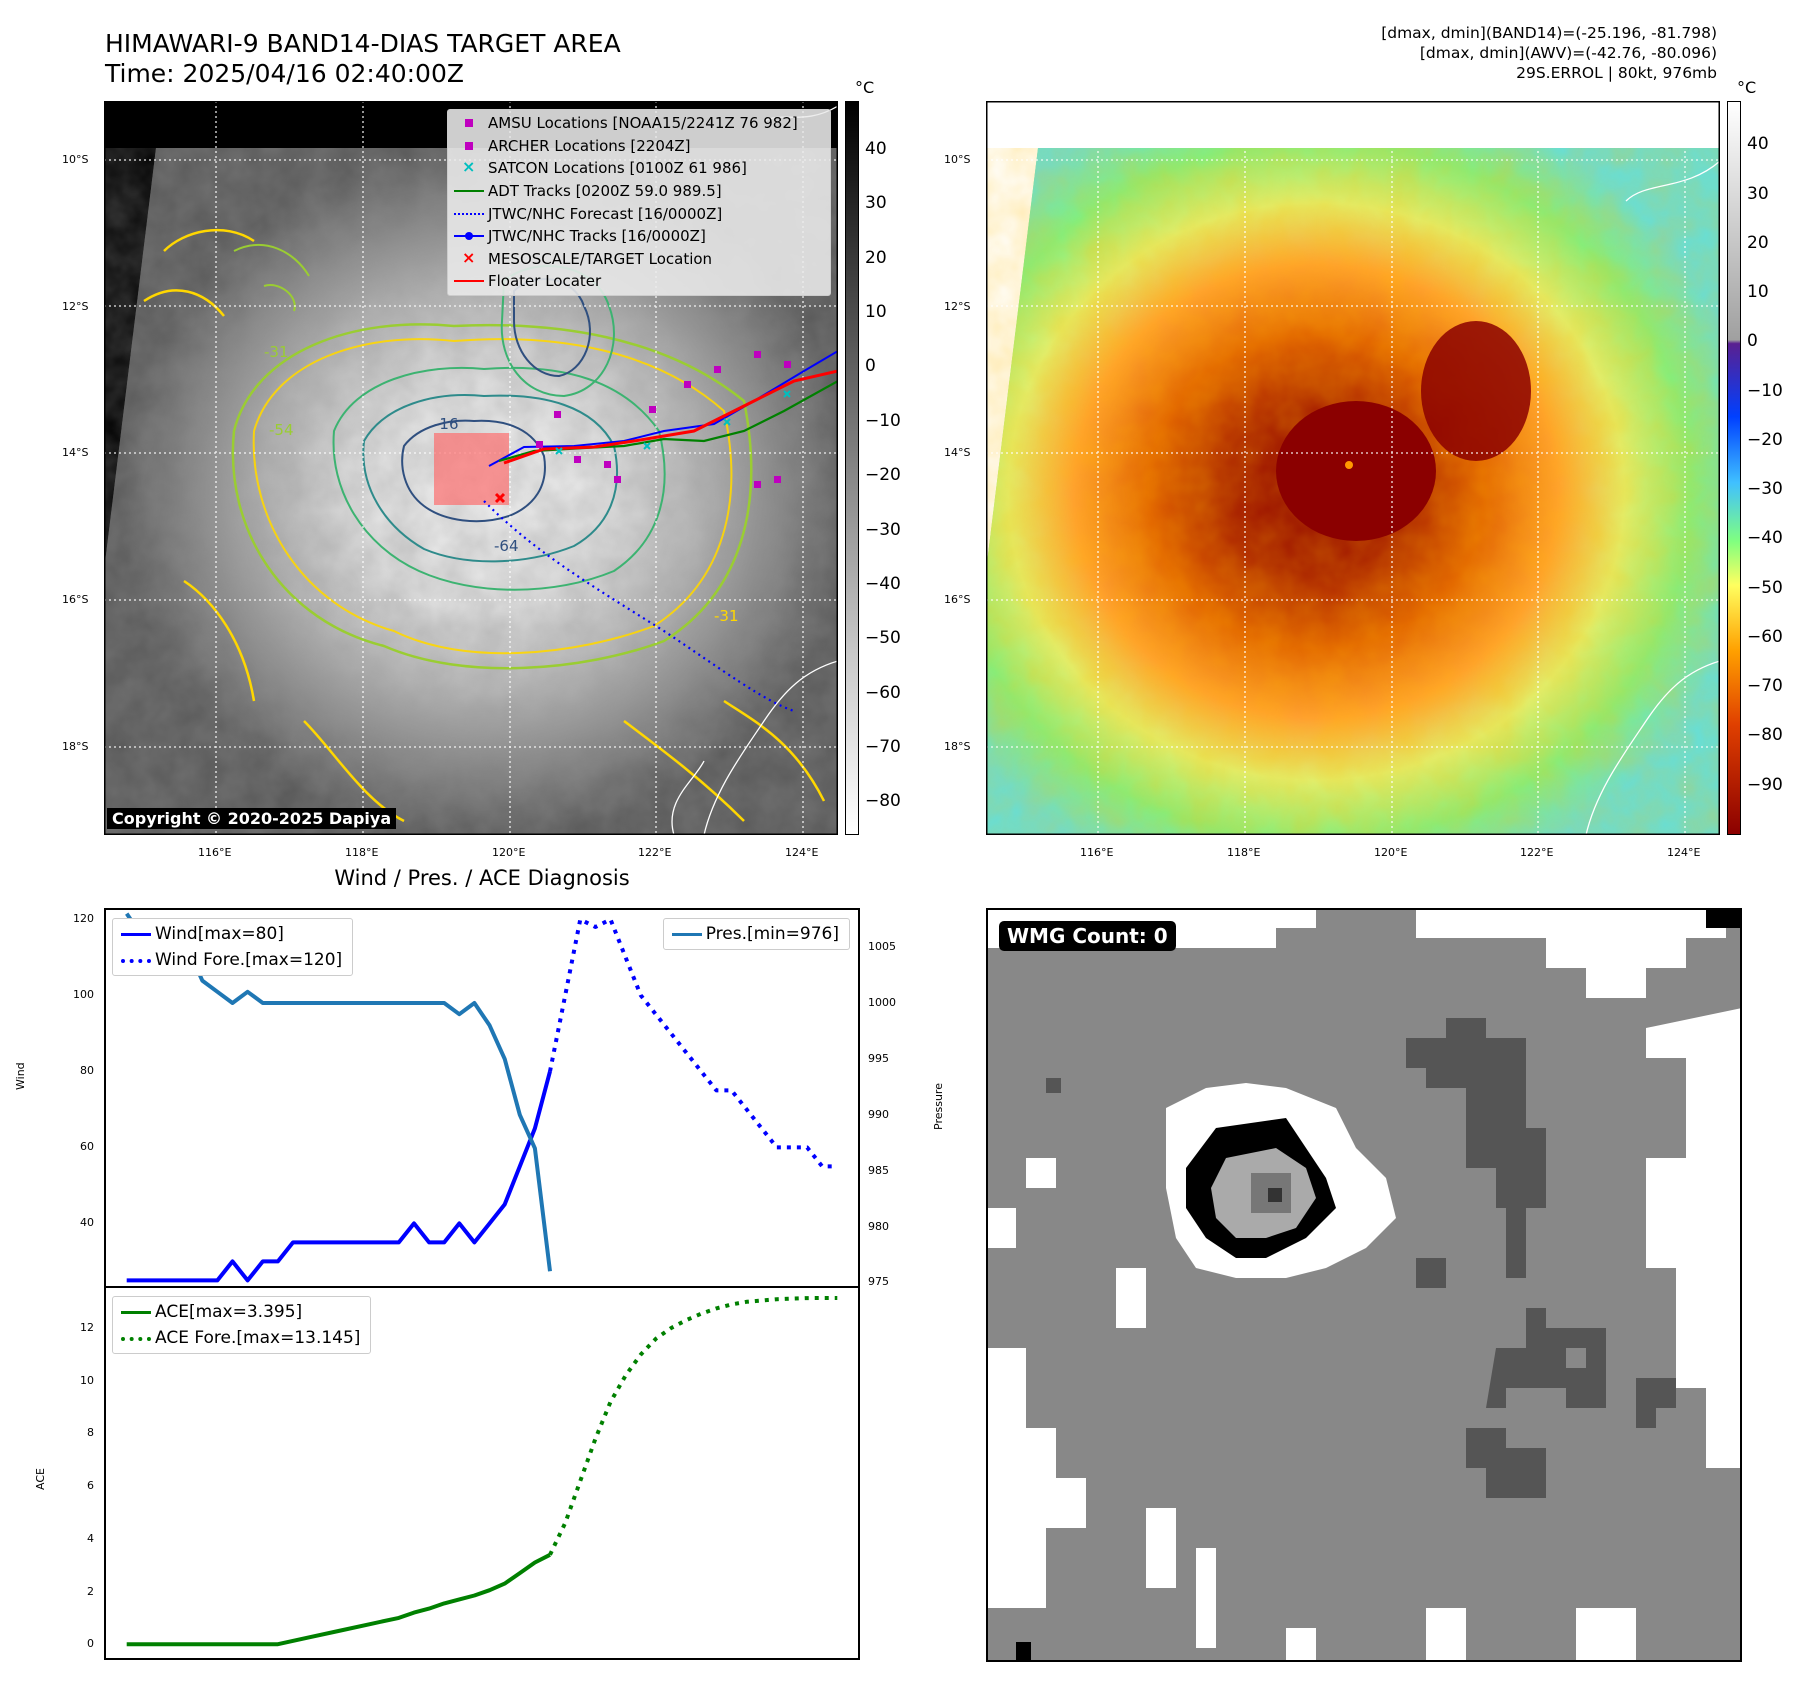  I want to click on ace-legend: ACE[max=3.395] ACE Fore.[max=13.145], so click(242, 1325).